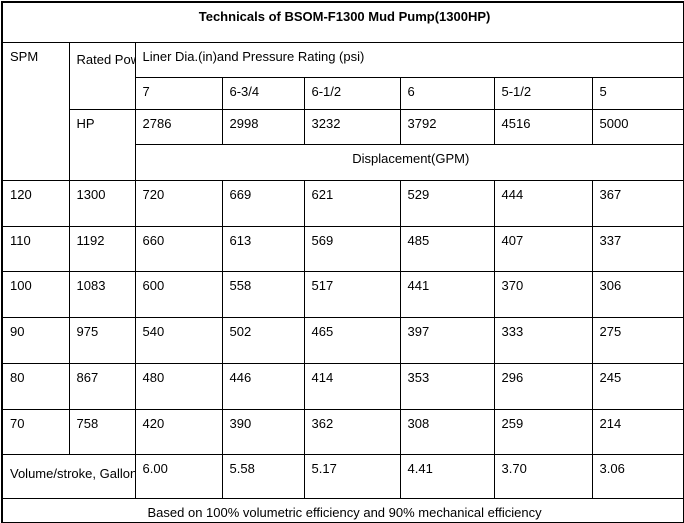  I want to click on gpm-cell: 353, so click(447, 386).